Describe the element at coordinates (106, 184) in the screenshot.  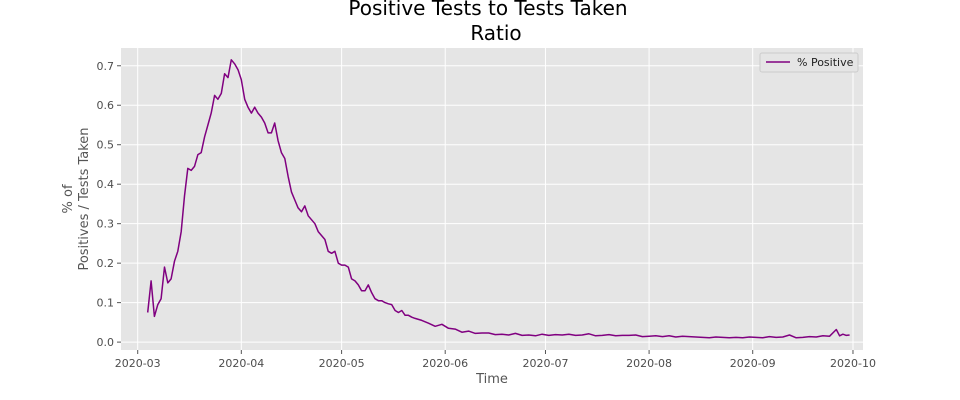
I see `y-tick-label: 0.4` at that location.